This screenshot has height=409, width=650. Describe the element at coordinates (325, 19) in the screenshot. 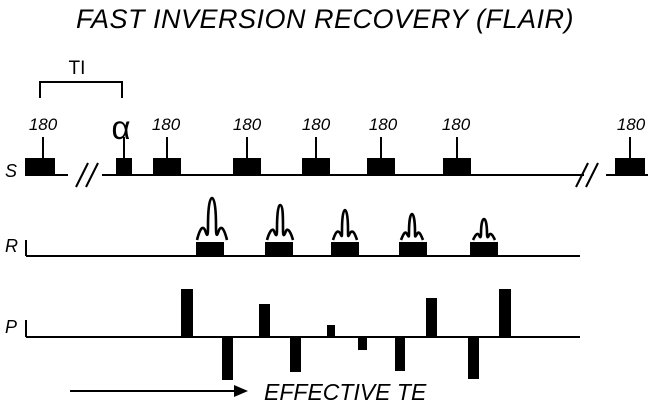

I see `diagram-title: FAST INVERSION RECOVERY (FLAIR)` at that location.